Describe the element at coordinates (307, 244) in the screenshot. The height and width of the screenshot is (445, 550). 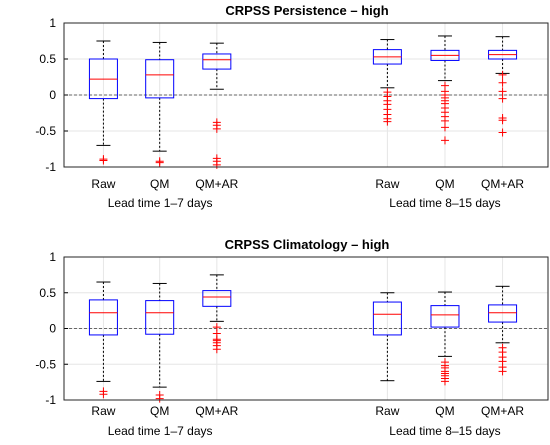
I see `chart-title: CRPSS Climatology – high` at that location.